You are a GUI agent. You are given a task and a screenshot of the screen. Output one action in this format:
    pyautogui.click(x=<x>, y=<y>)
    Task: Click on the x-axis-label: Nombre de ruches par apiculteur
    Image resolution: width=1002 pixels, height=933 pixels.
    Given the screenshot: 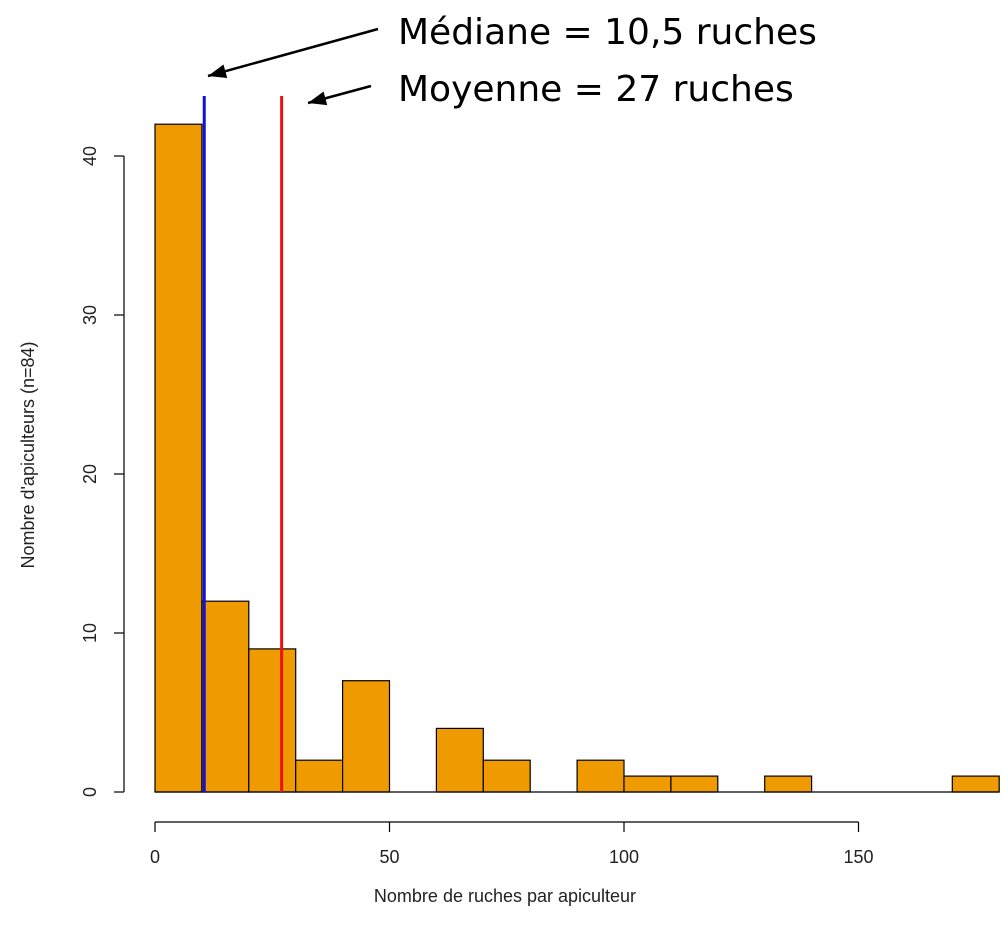 What is the action you would take?
    pyautogui.click(x=505, y=896)
    